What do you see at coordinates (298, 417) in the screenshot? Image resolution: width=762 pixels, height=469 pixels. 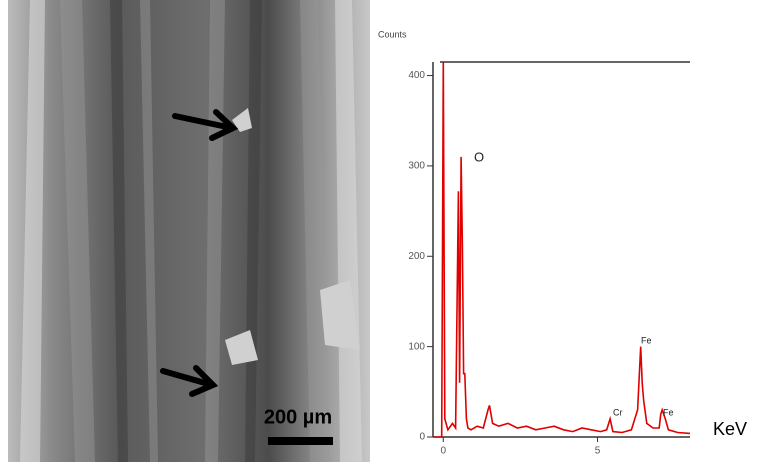 I see `scale-bar-label: 200 µm` at bounding box center [298, 417].